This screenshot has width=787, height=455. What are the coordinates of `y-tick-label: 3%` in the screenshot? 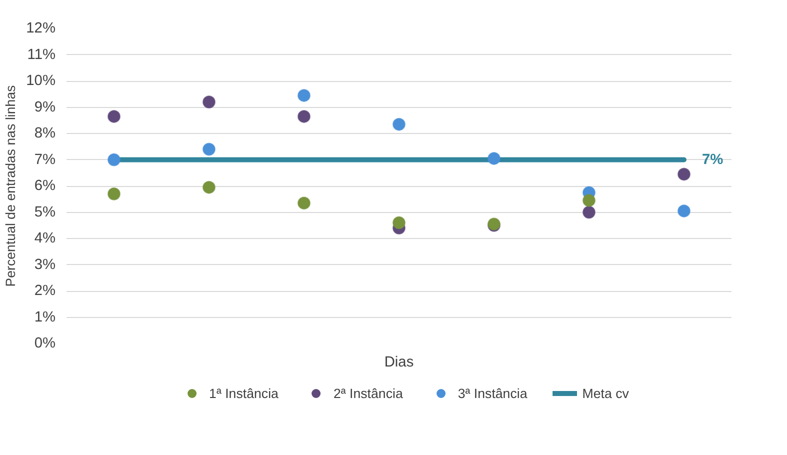 It's located at (45, 264).